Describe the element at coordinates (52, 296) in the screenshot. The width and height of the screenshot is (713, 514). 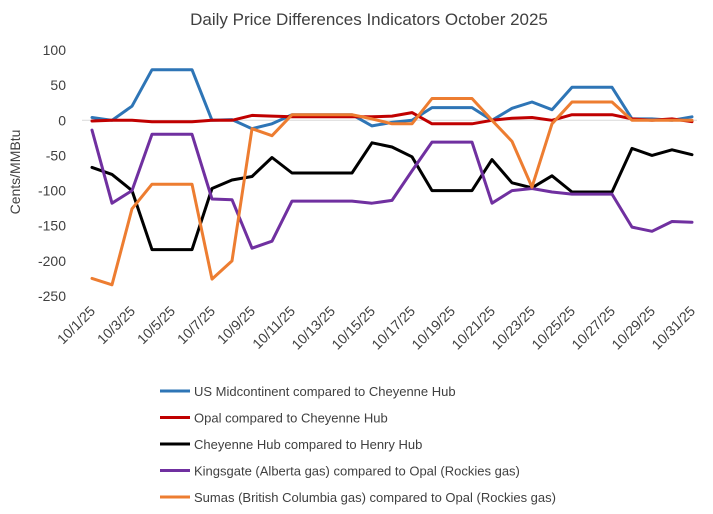
I see `y-tick-label: -250` at that location.